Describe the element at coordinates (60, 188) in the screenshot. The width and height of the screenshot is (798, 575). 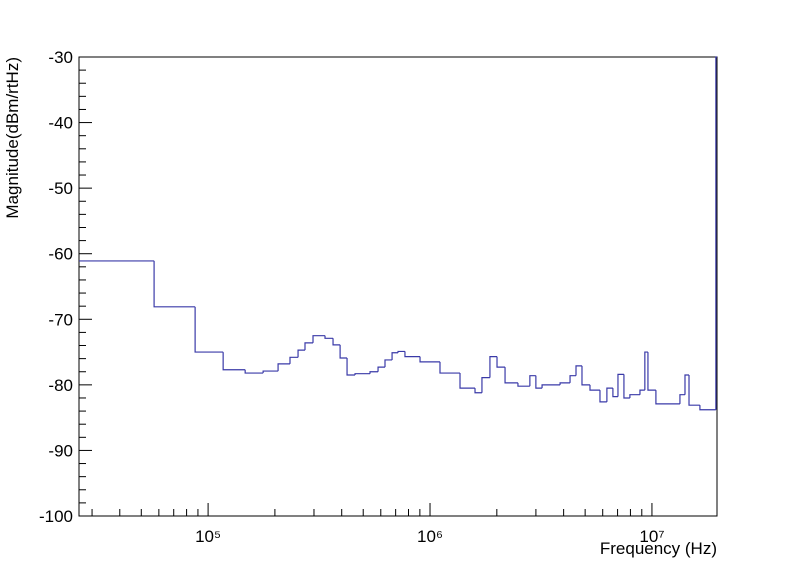
I see `y-tick-label: -50` at that location.